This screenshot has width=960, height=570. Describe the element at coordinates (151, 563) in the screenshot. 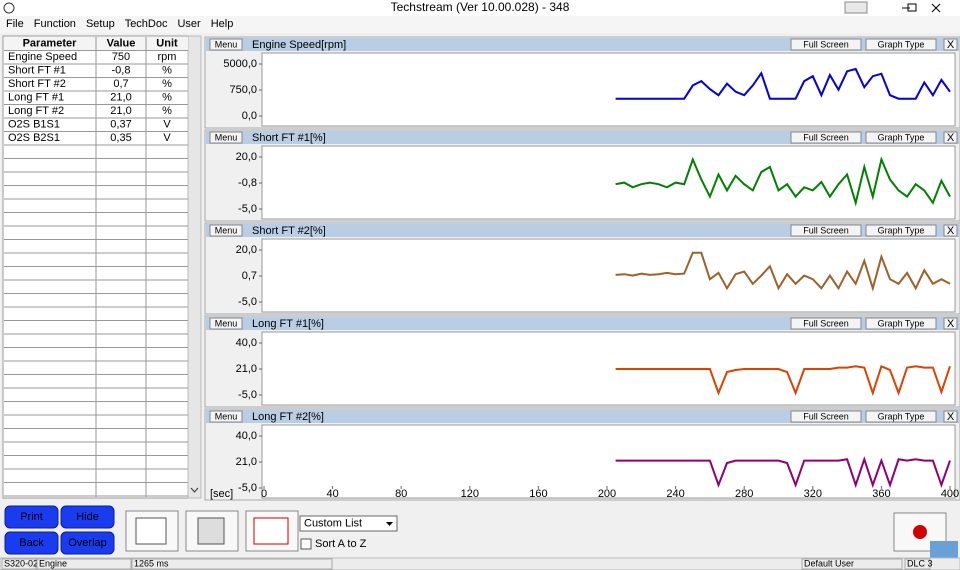

I see `status-text: 1265 ms` at that location.